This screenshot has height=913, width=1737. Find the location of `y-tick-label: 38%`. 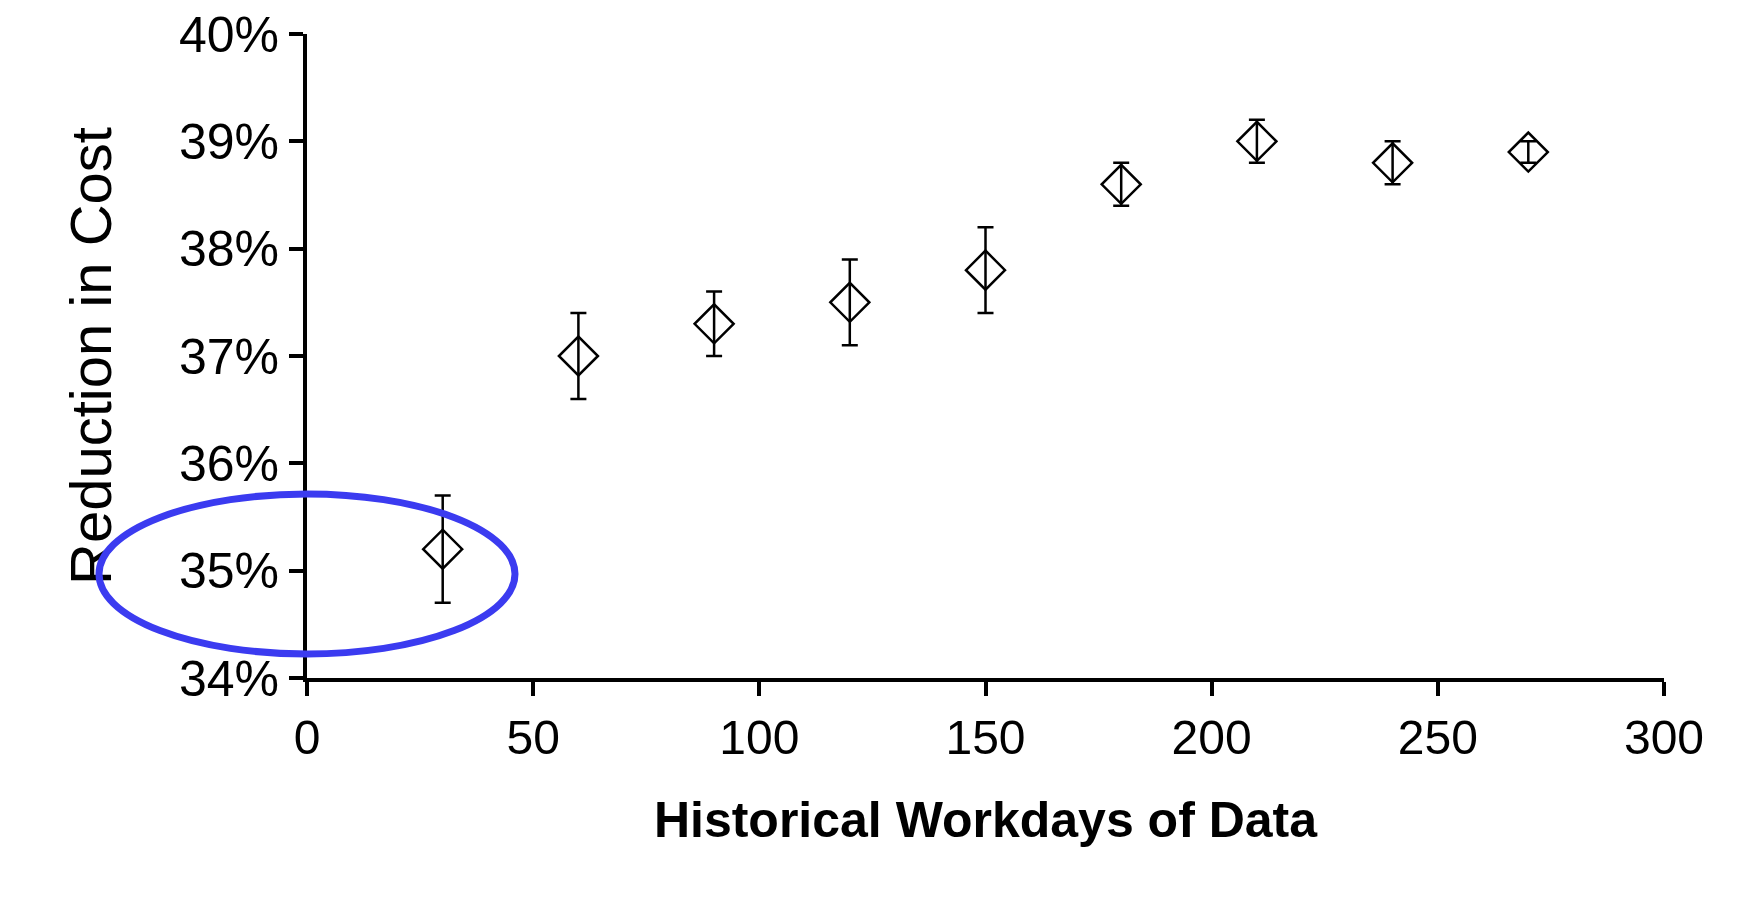

y-tick-label: 38% is located at coordinates (228, 249).